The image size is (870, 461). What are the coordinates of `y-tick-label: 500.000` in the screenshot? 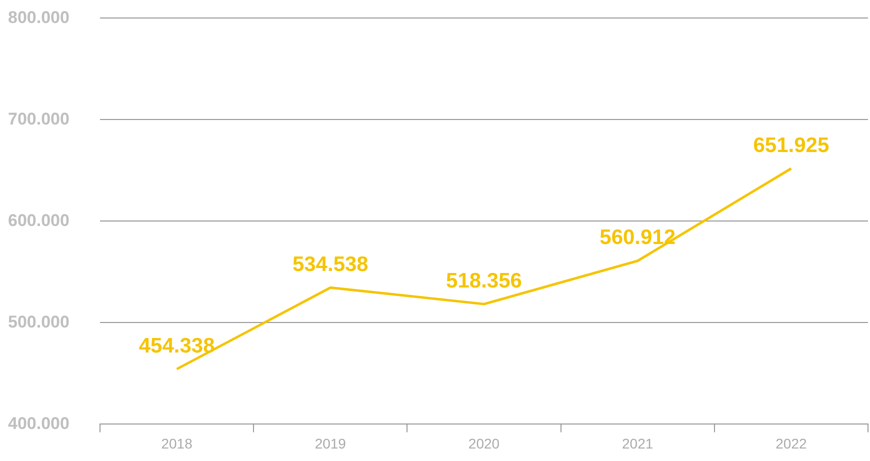 It's located at (39, 322).